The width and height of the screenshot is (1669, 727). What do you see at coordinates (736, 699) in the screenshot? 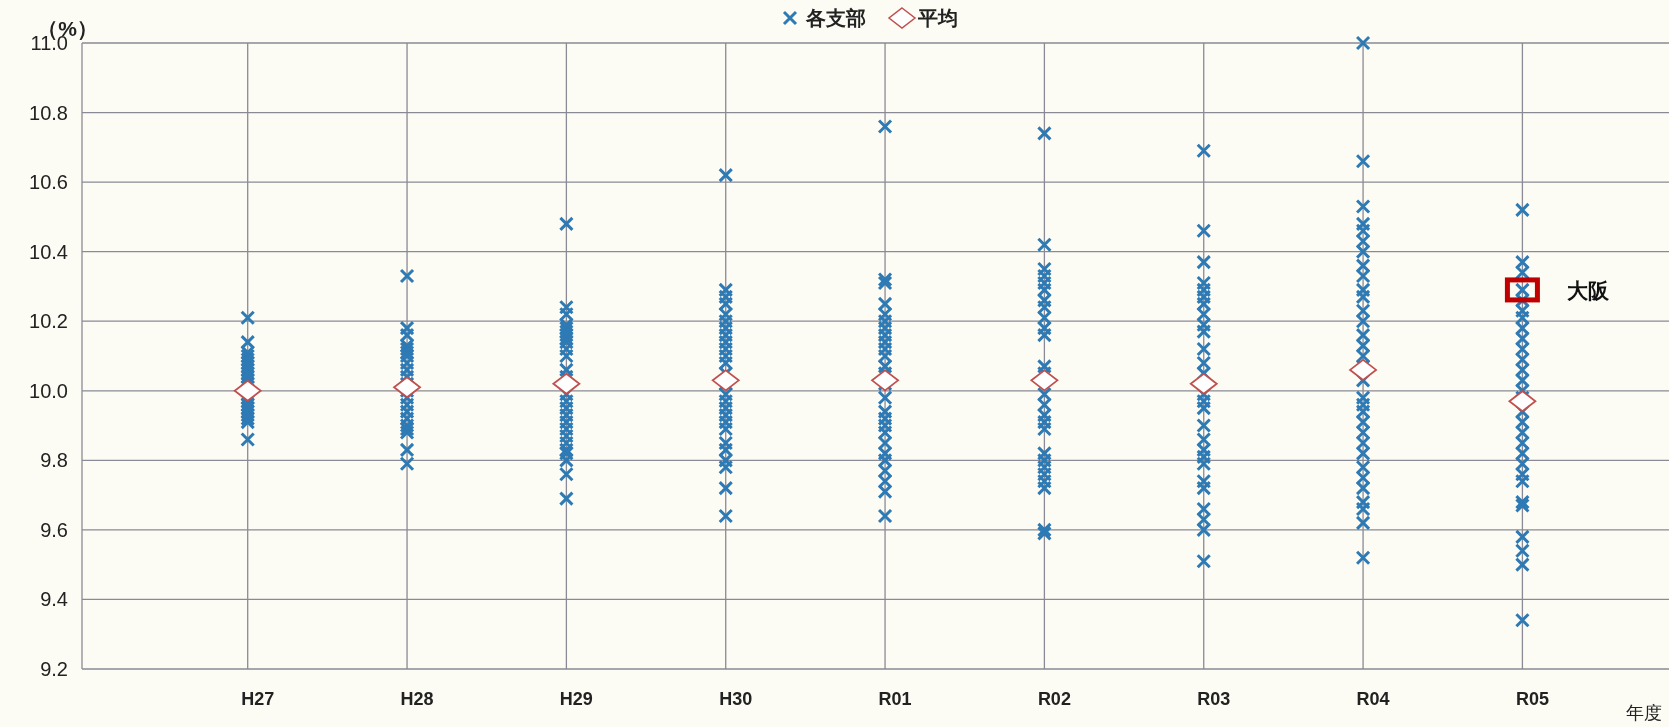
I see `xtick: H30` at bounding box center [736, 699].